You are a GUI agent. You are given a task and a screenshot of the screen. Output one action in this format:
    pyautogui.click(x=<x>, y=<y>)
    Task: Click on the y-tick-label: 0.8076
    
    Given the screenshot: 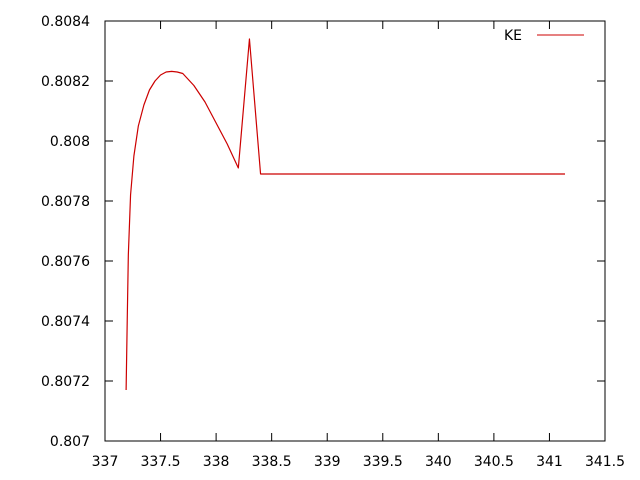 What is the action you would take?
    pyautogui.click(x=65, y=262)
    